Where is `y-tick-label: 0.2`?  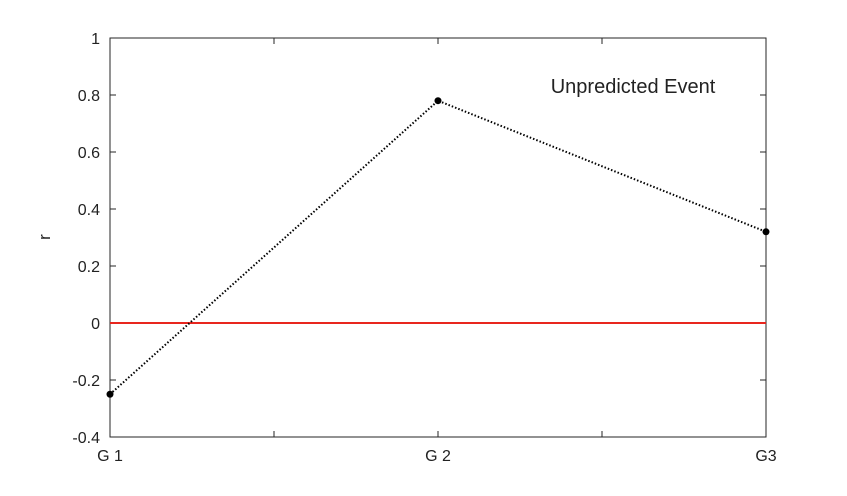 y-tick-label: 0.2 is located at coordinates (89, 267).